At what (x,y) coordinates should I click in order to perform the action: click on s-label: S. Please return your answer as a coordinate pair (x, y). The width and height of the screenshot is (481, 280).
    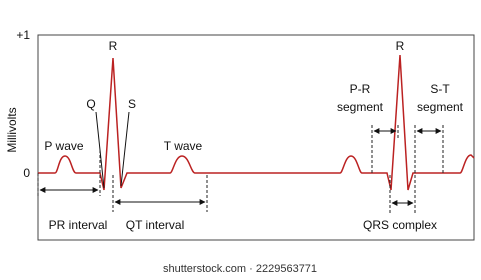
    Looking at the image, I should click on (132, 104).